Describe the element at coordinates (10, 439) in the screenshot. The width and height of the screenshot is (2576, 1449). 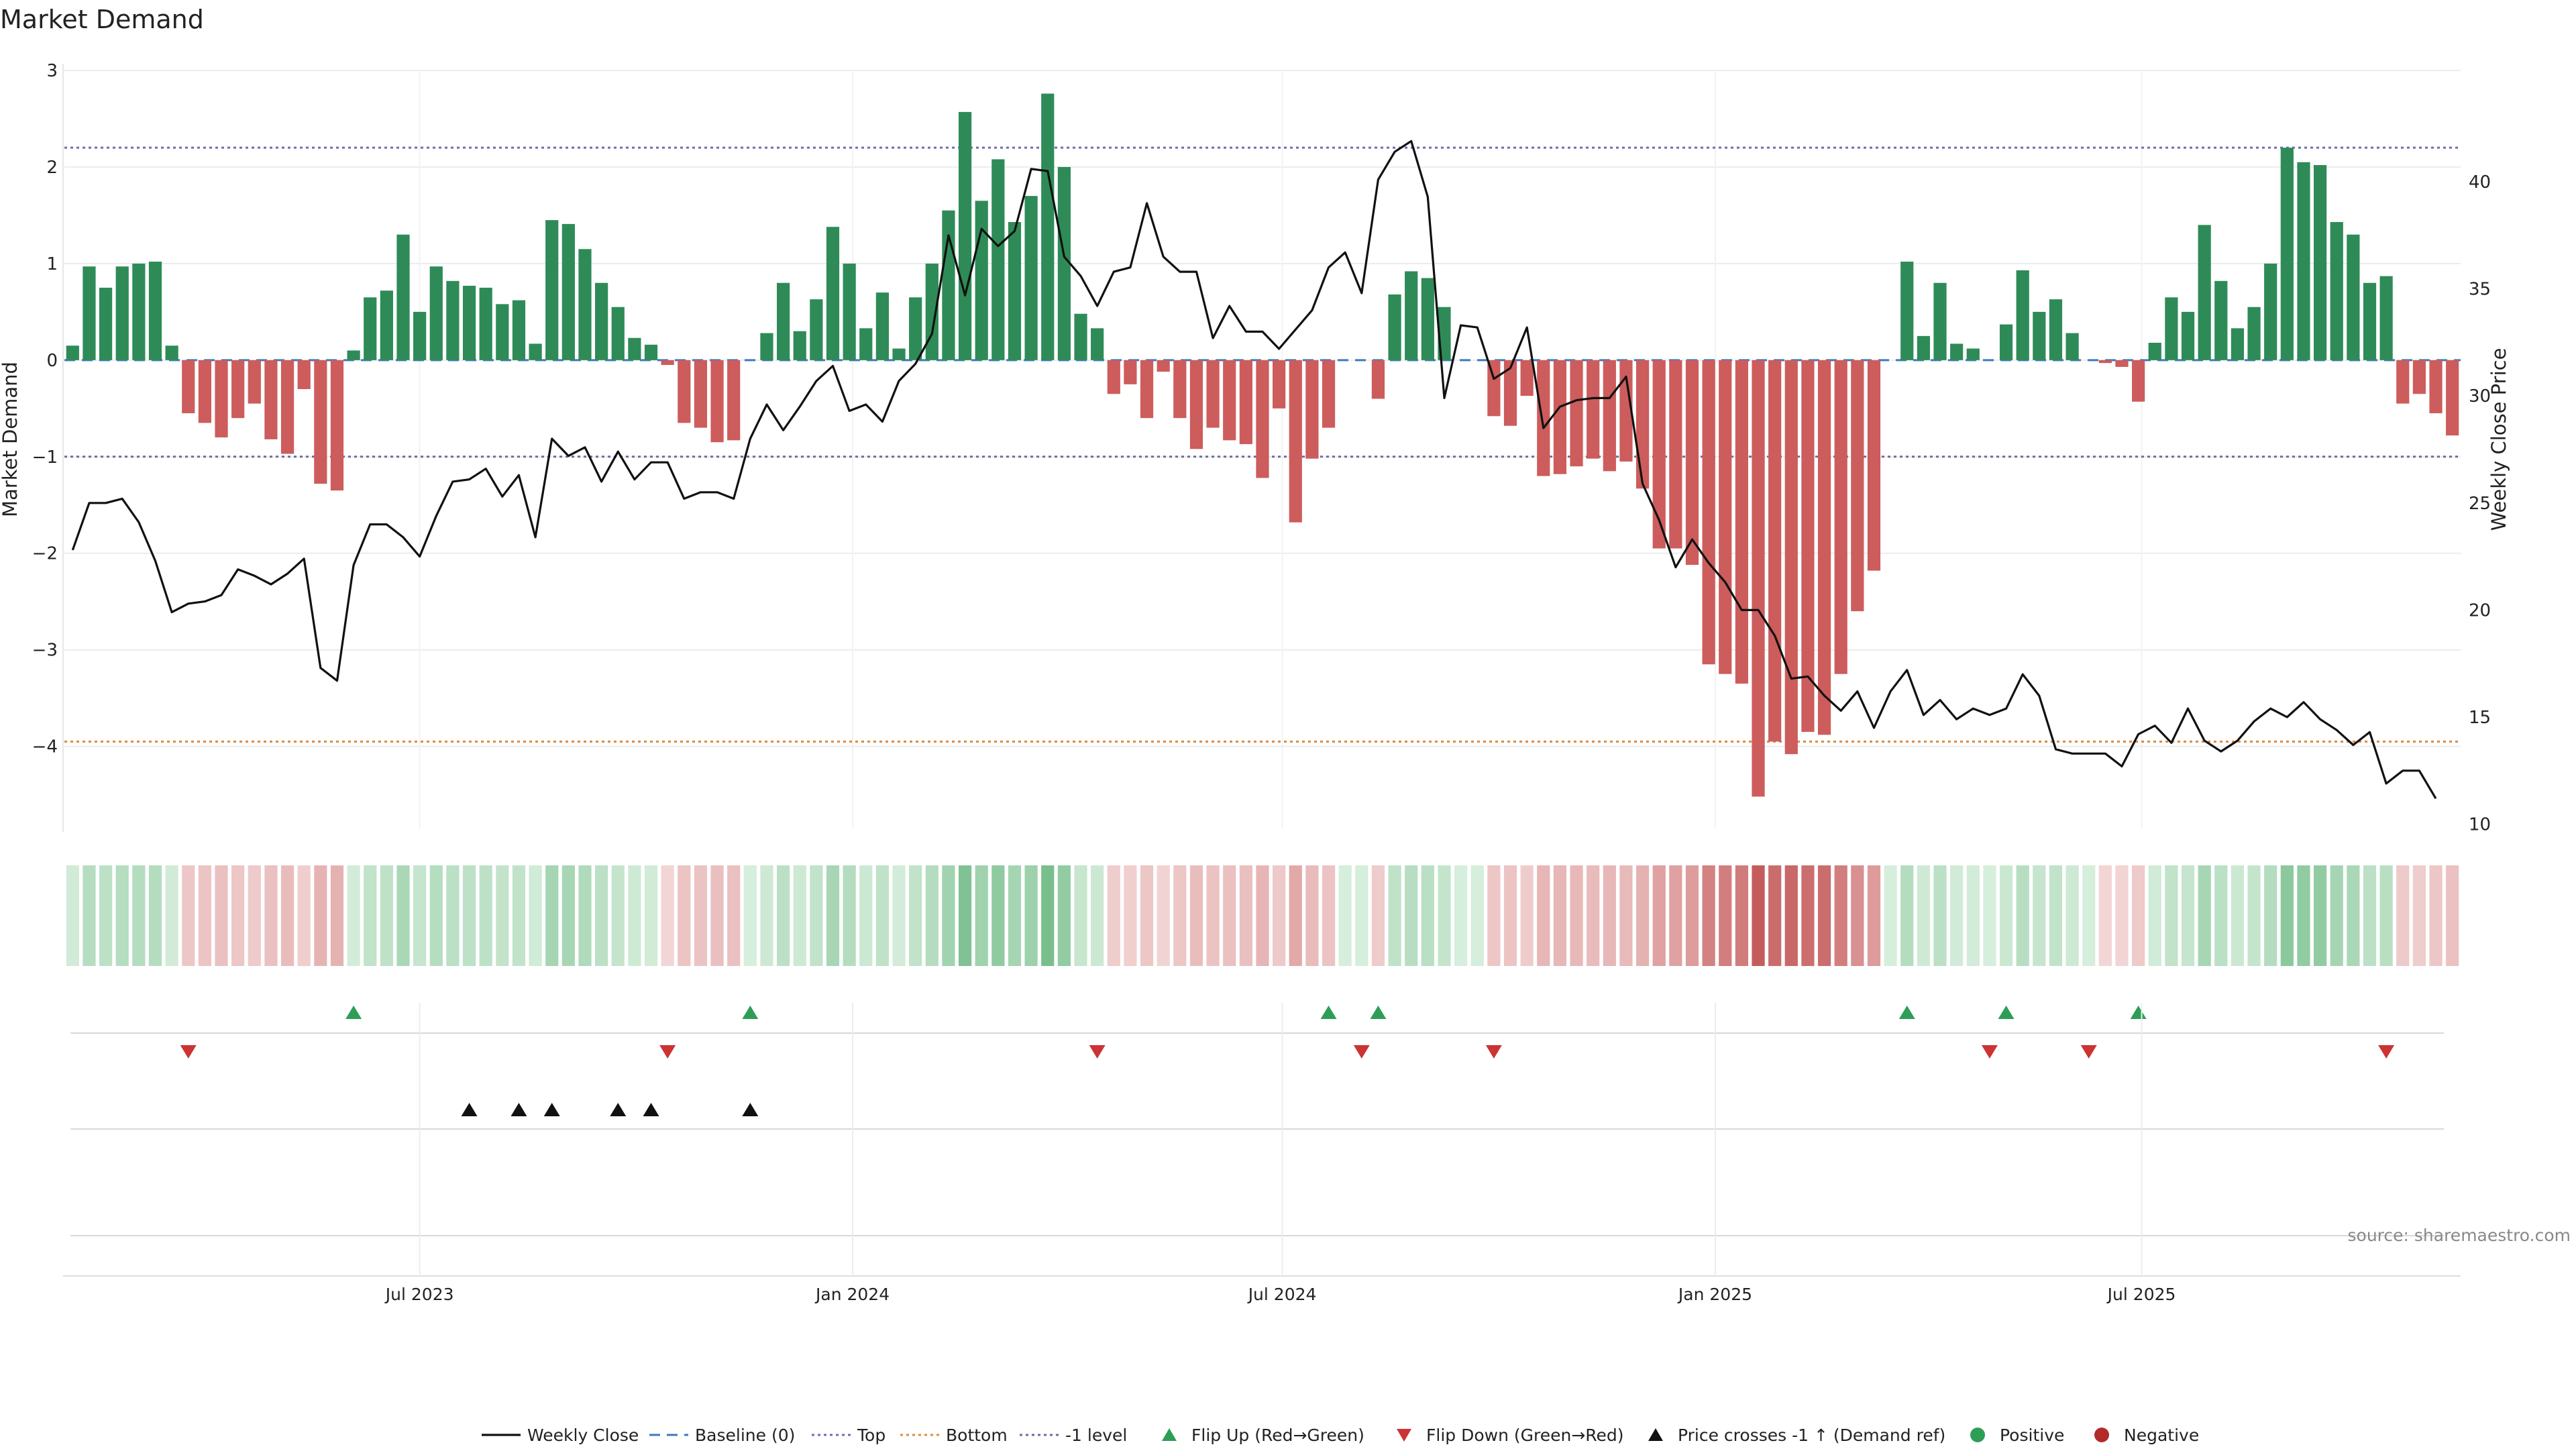
I see `y-axis-label: Market Demand` at that location.